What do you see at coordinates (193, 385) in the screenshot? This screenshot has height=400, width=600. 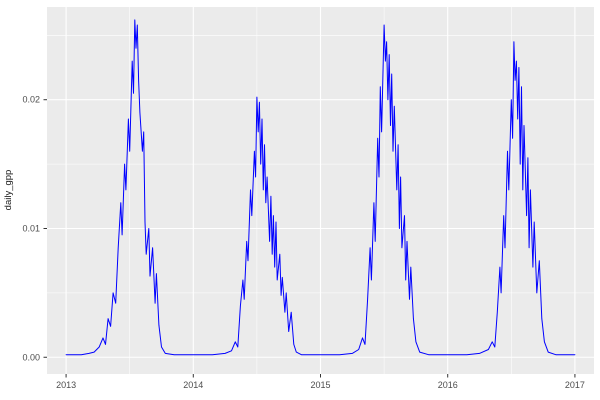 I see `x-tick-label: 2014` at bounding box center [193, 385].